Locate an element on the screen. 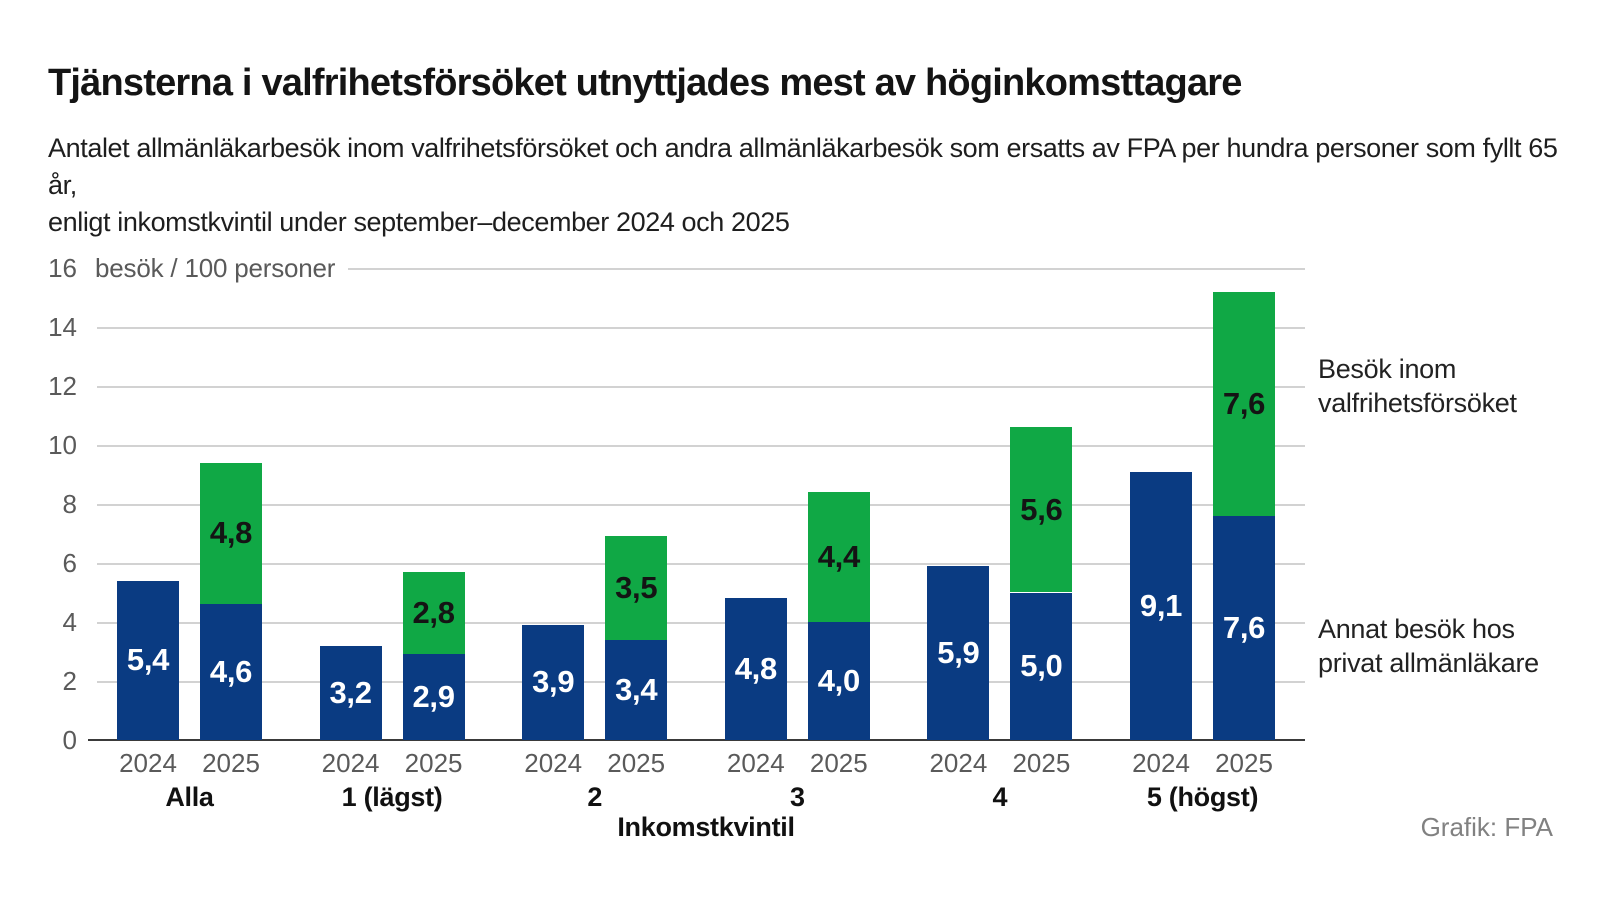 Image resolution: width=1600 pixels, height=900 pixels. bar-2025-green-3-value-label: 4,4 is located at coordinates (839, 557).